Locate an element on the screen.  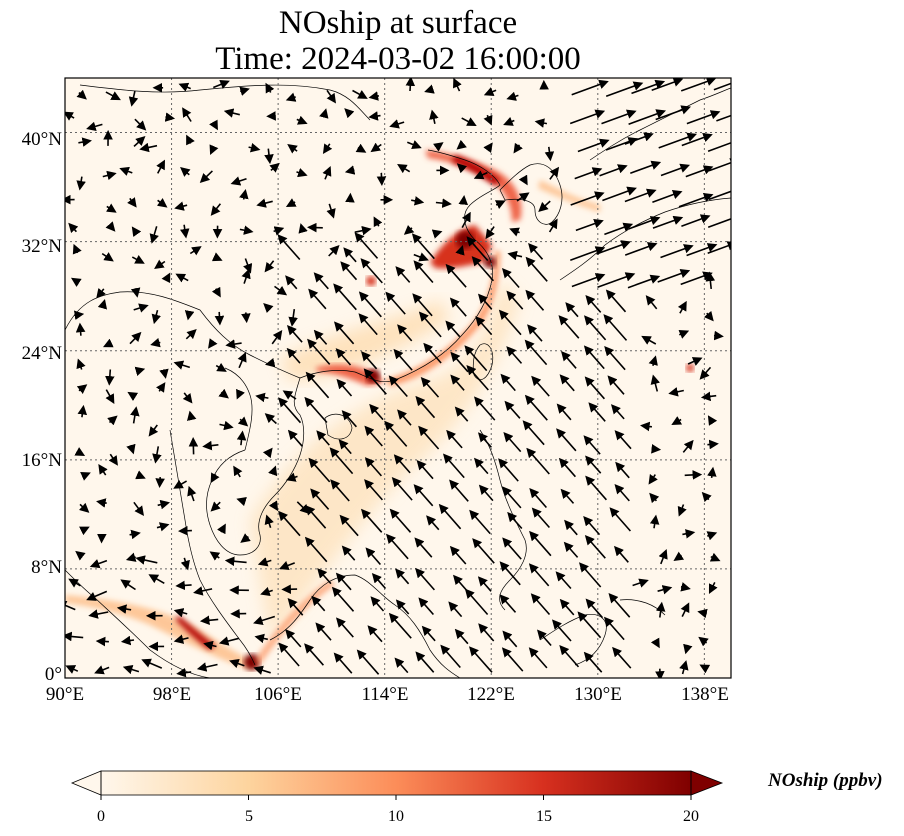
lon-tick-138e: 138°E is located at coordinates (705, 694).